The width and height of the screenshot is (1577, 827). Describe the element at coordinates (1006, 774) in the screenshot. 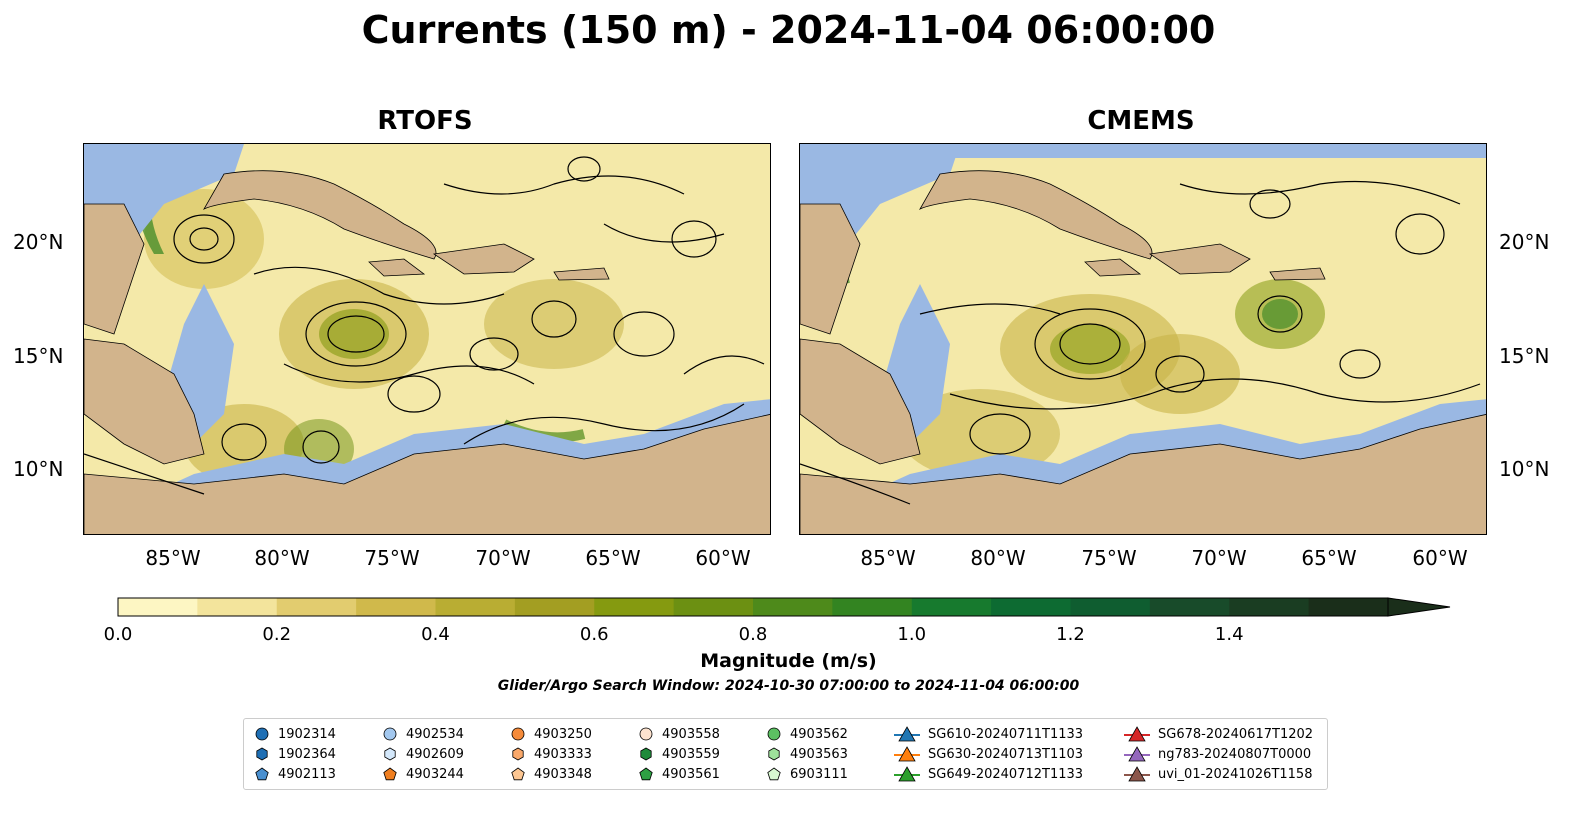

I see `legend-item-label: SG649-20240712T1133` at that location.